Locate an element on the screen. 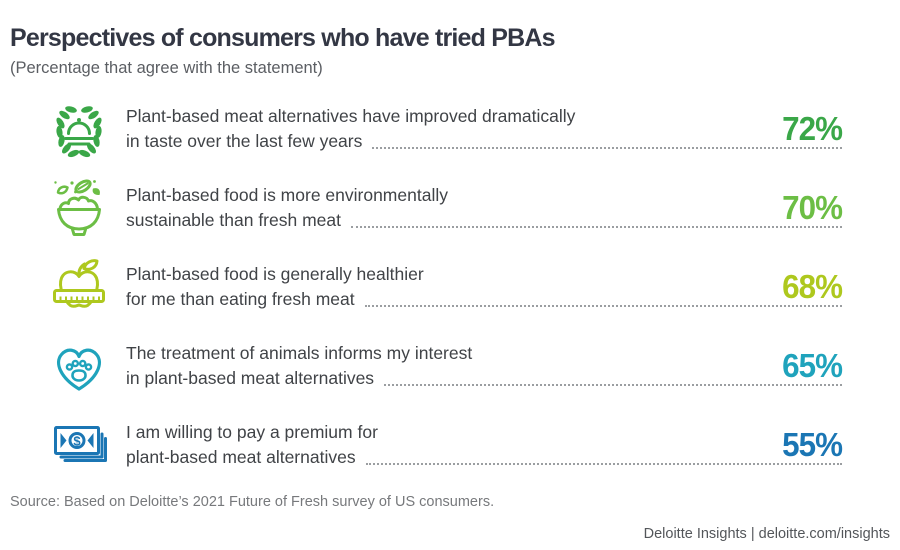 This screenshot has height=550, width=900. statement-line-2-wrap: sustainable than fresh meat is located at coordinates (484, 220).